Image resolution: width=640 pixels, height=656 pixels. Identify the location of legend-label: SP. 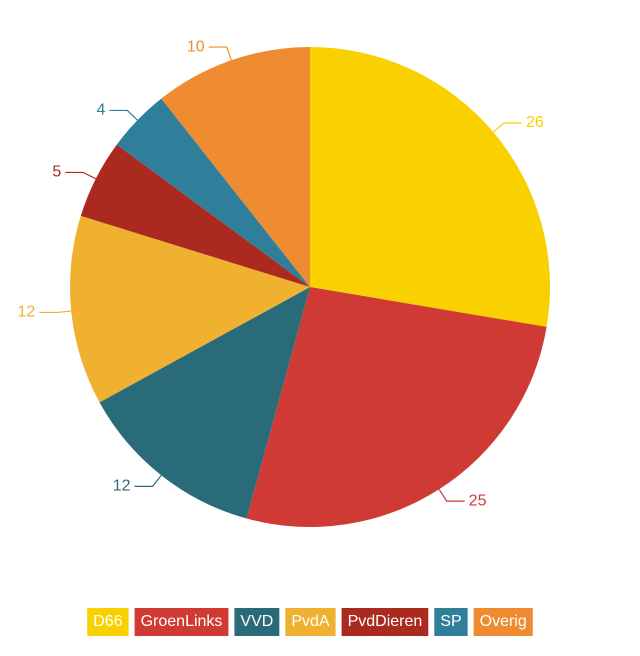
(450, 621).